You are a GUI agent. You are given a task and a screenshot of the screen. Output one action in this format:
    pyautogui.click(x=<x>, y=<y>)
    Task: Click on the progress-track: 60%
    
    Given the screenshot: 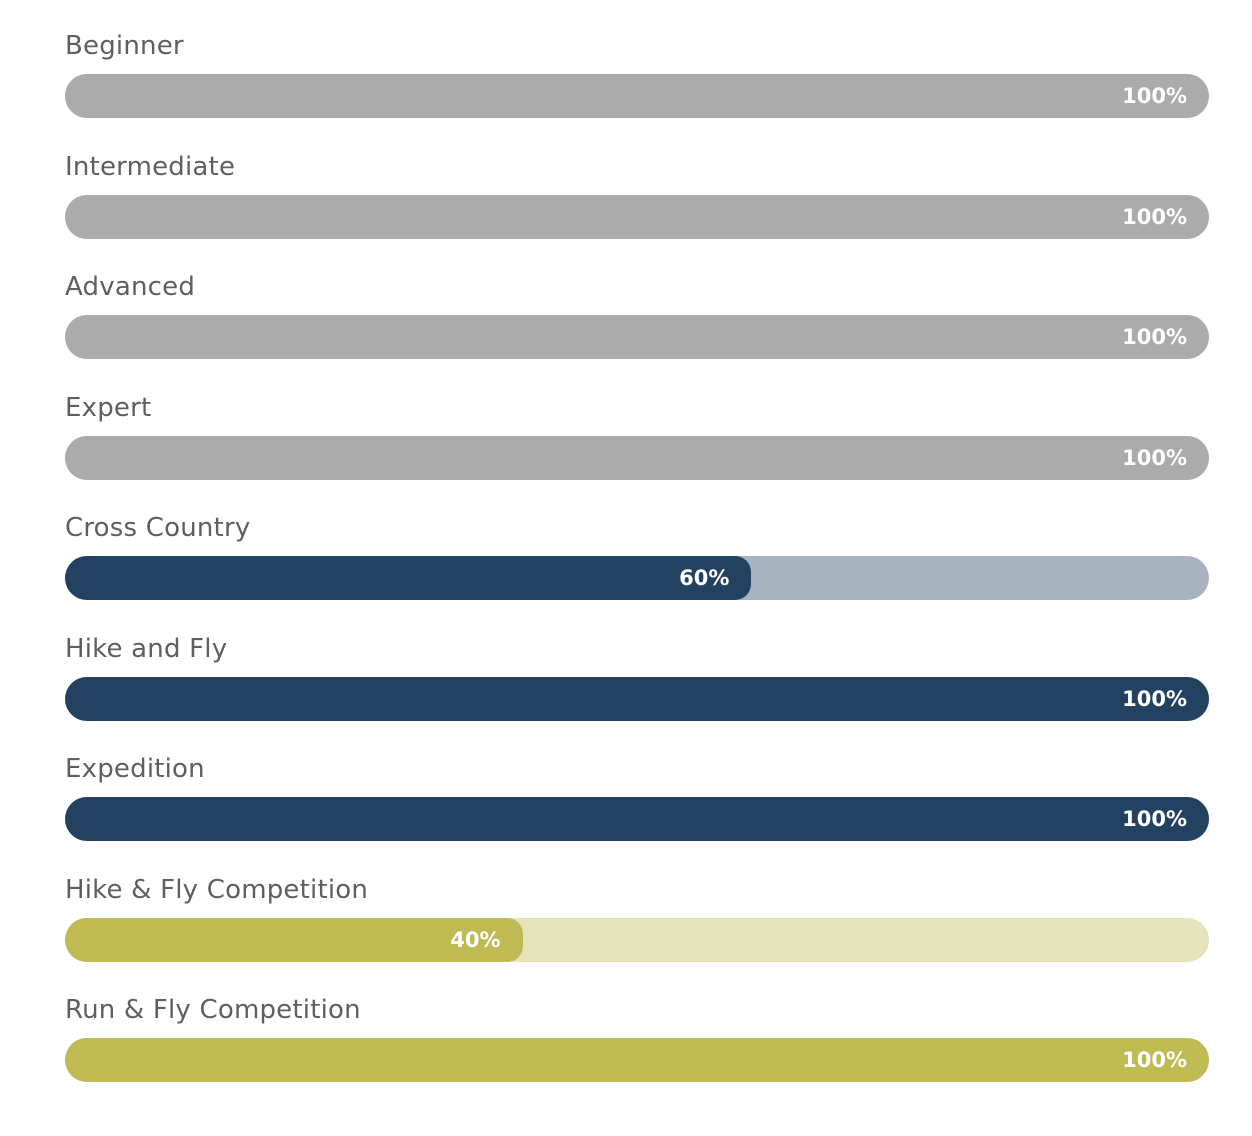 What is the action you would take?
    pyautogui.click(x=637, y=578)
    